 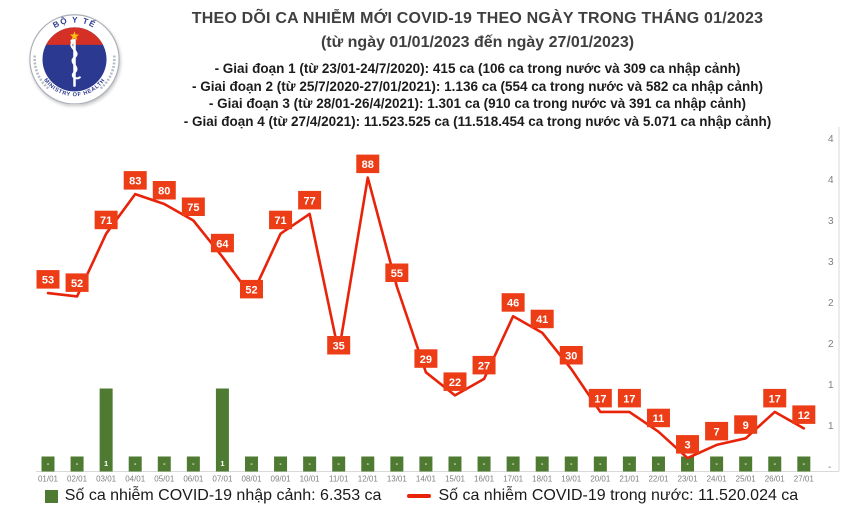 What do you see at coordinates (426, 479) in the screenshot?
I see `x-axis-label: 14/01` at bounding box center [426, 479].